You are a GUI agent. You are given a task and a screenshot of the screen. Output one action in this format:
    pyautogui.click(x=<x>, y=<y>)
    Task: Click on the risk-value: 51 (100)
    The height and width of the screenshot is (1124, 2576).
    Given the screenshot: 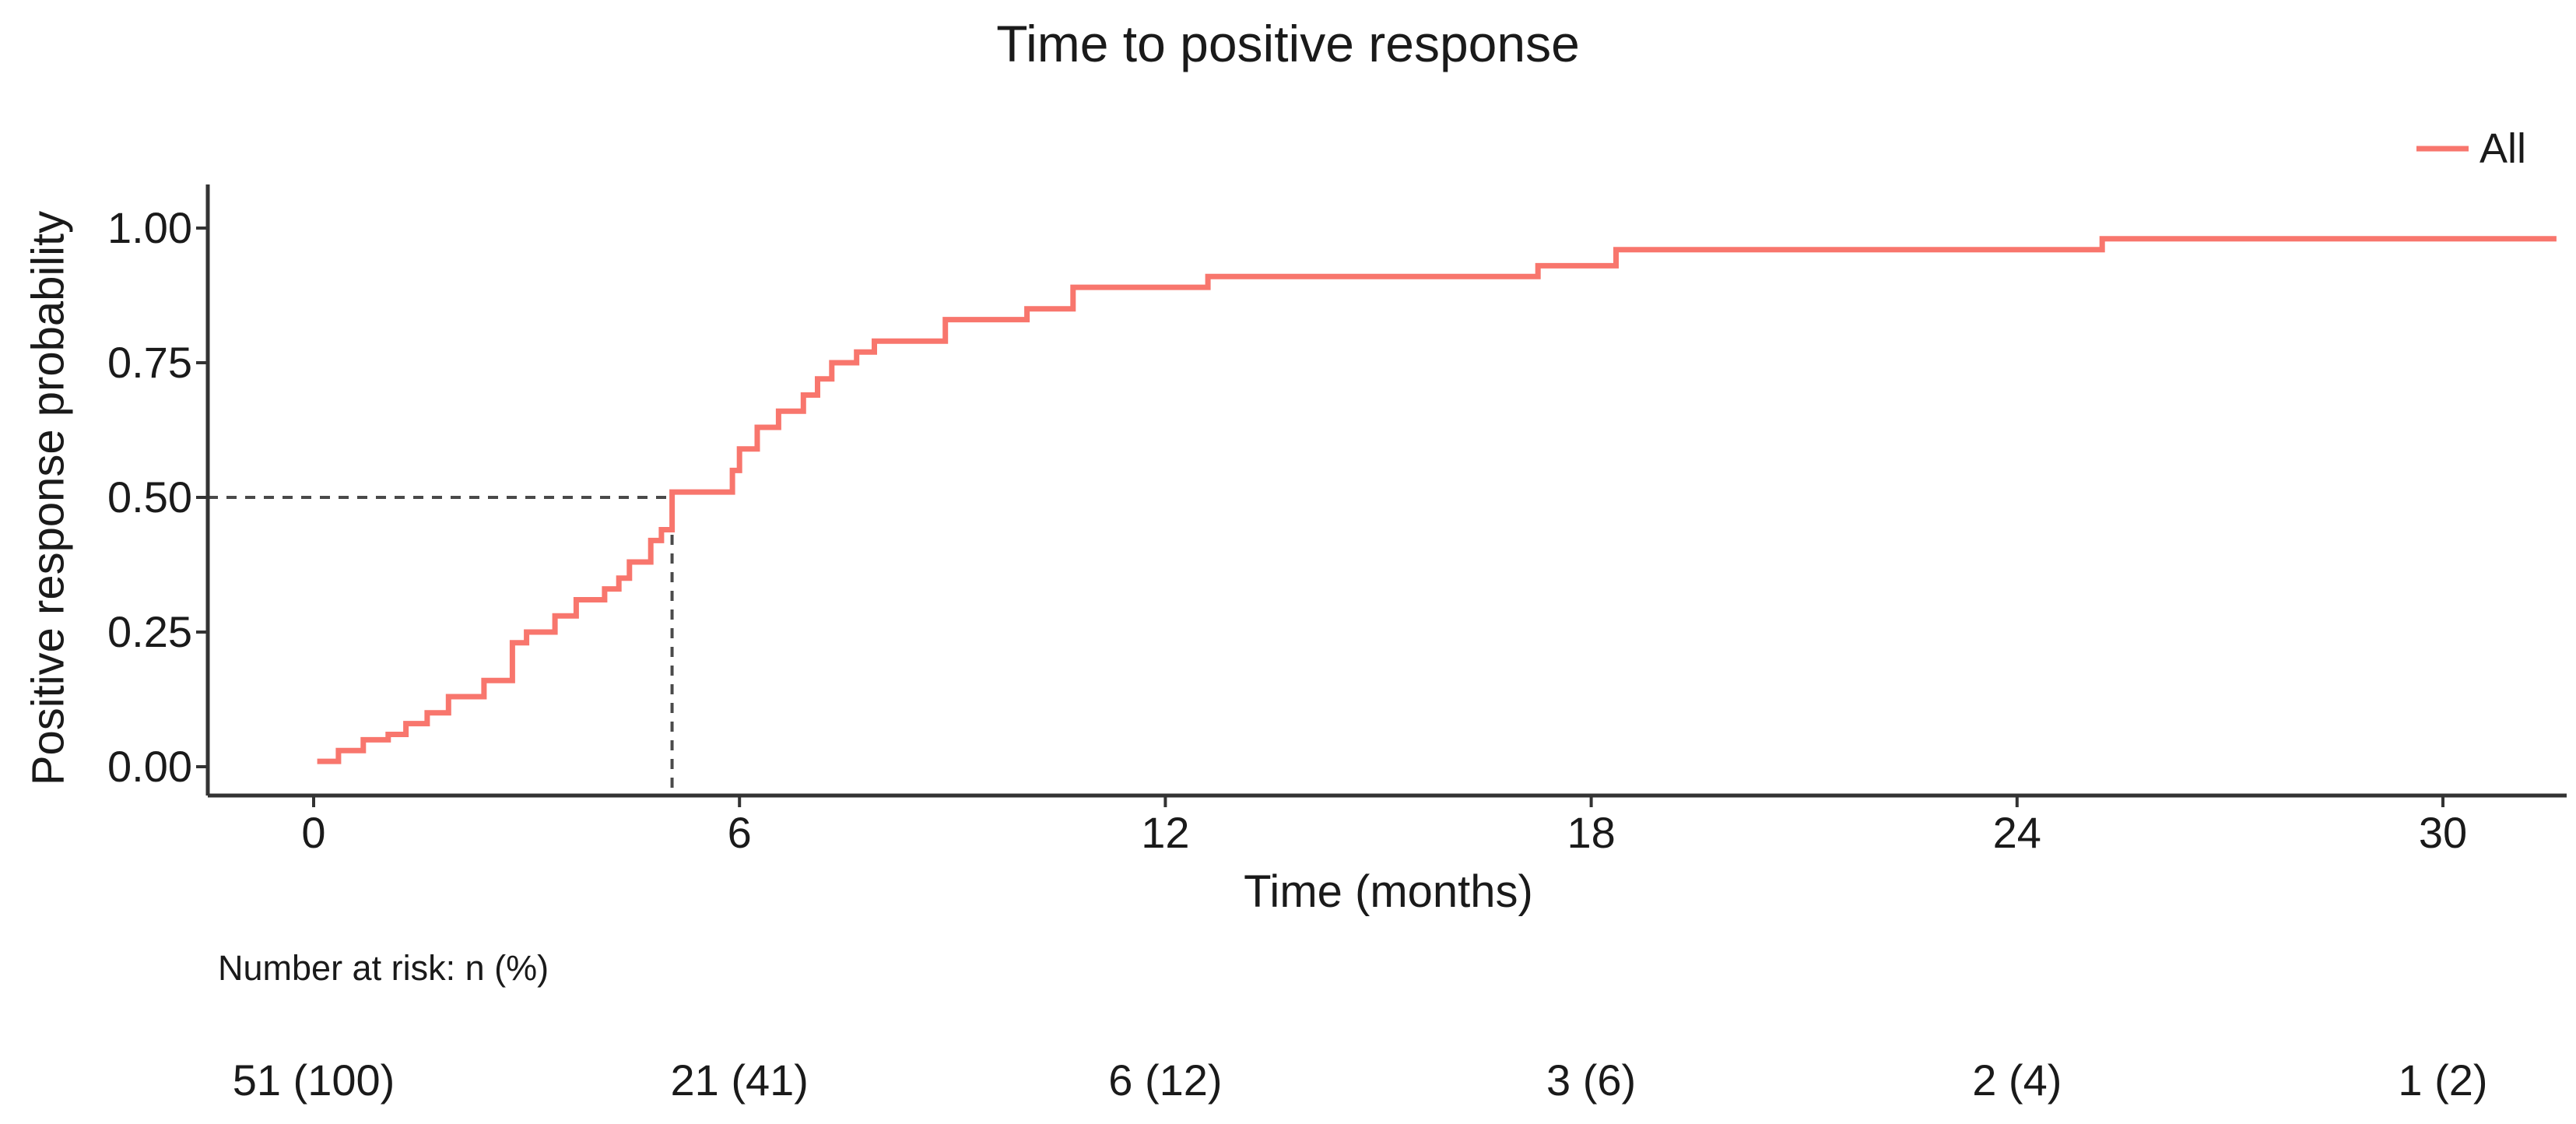 What is the action you would take?
    pyautogui.click(x=313, y=1080)
    